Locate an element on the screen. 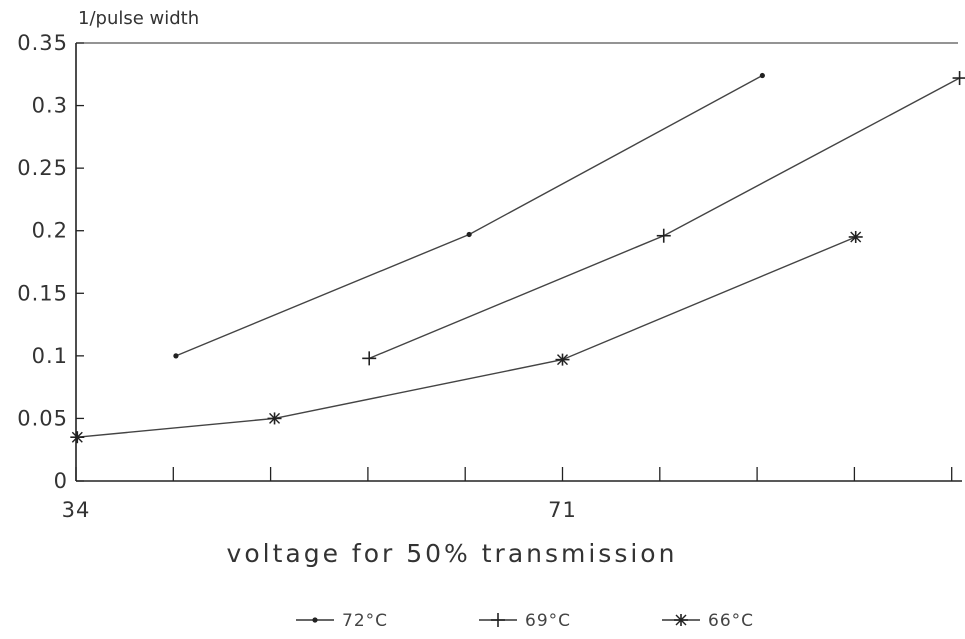  y-tick-label: 0 is located at coordinates (61, 481).